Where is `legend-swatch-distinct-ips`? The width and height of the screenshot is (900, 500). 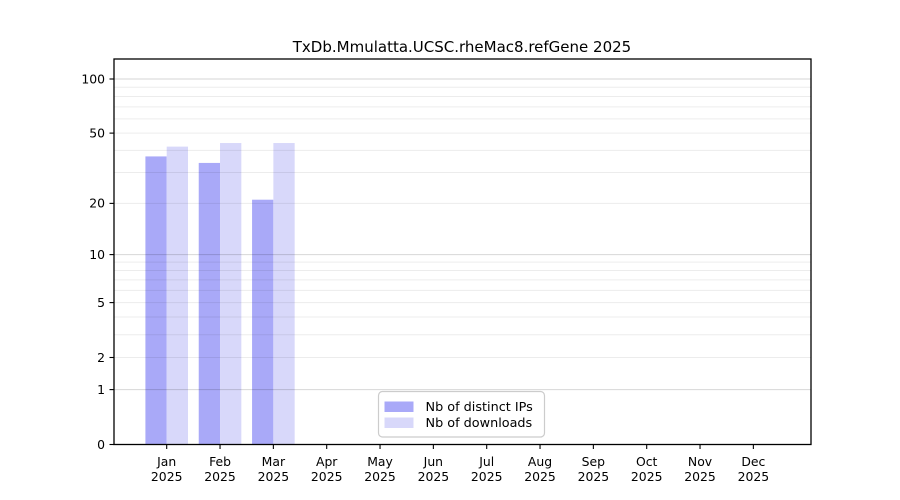 legend-swatch-distinct-ips is located at coordinates (399, 406).